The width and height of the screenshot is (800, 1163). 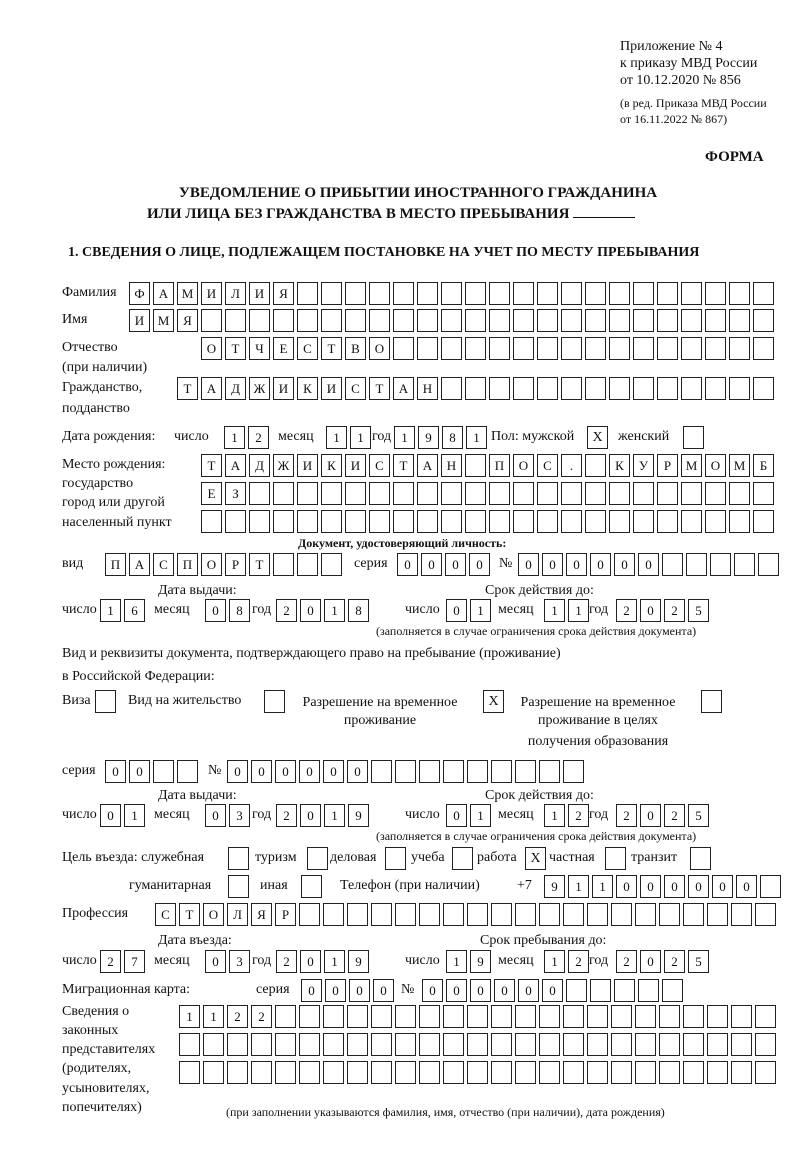 What do you see at coordinates (395, 858) in the screenshot?
I see `purpose-business-checkbox` at bounding box center [395, 858].